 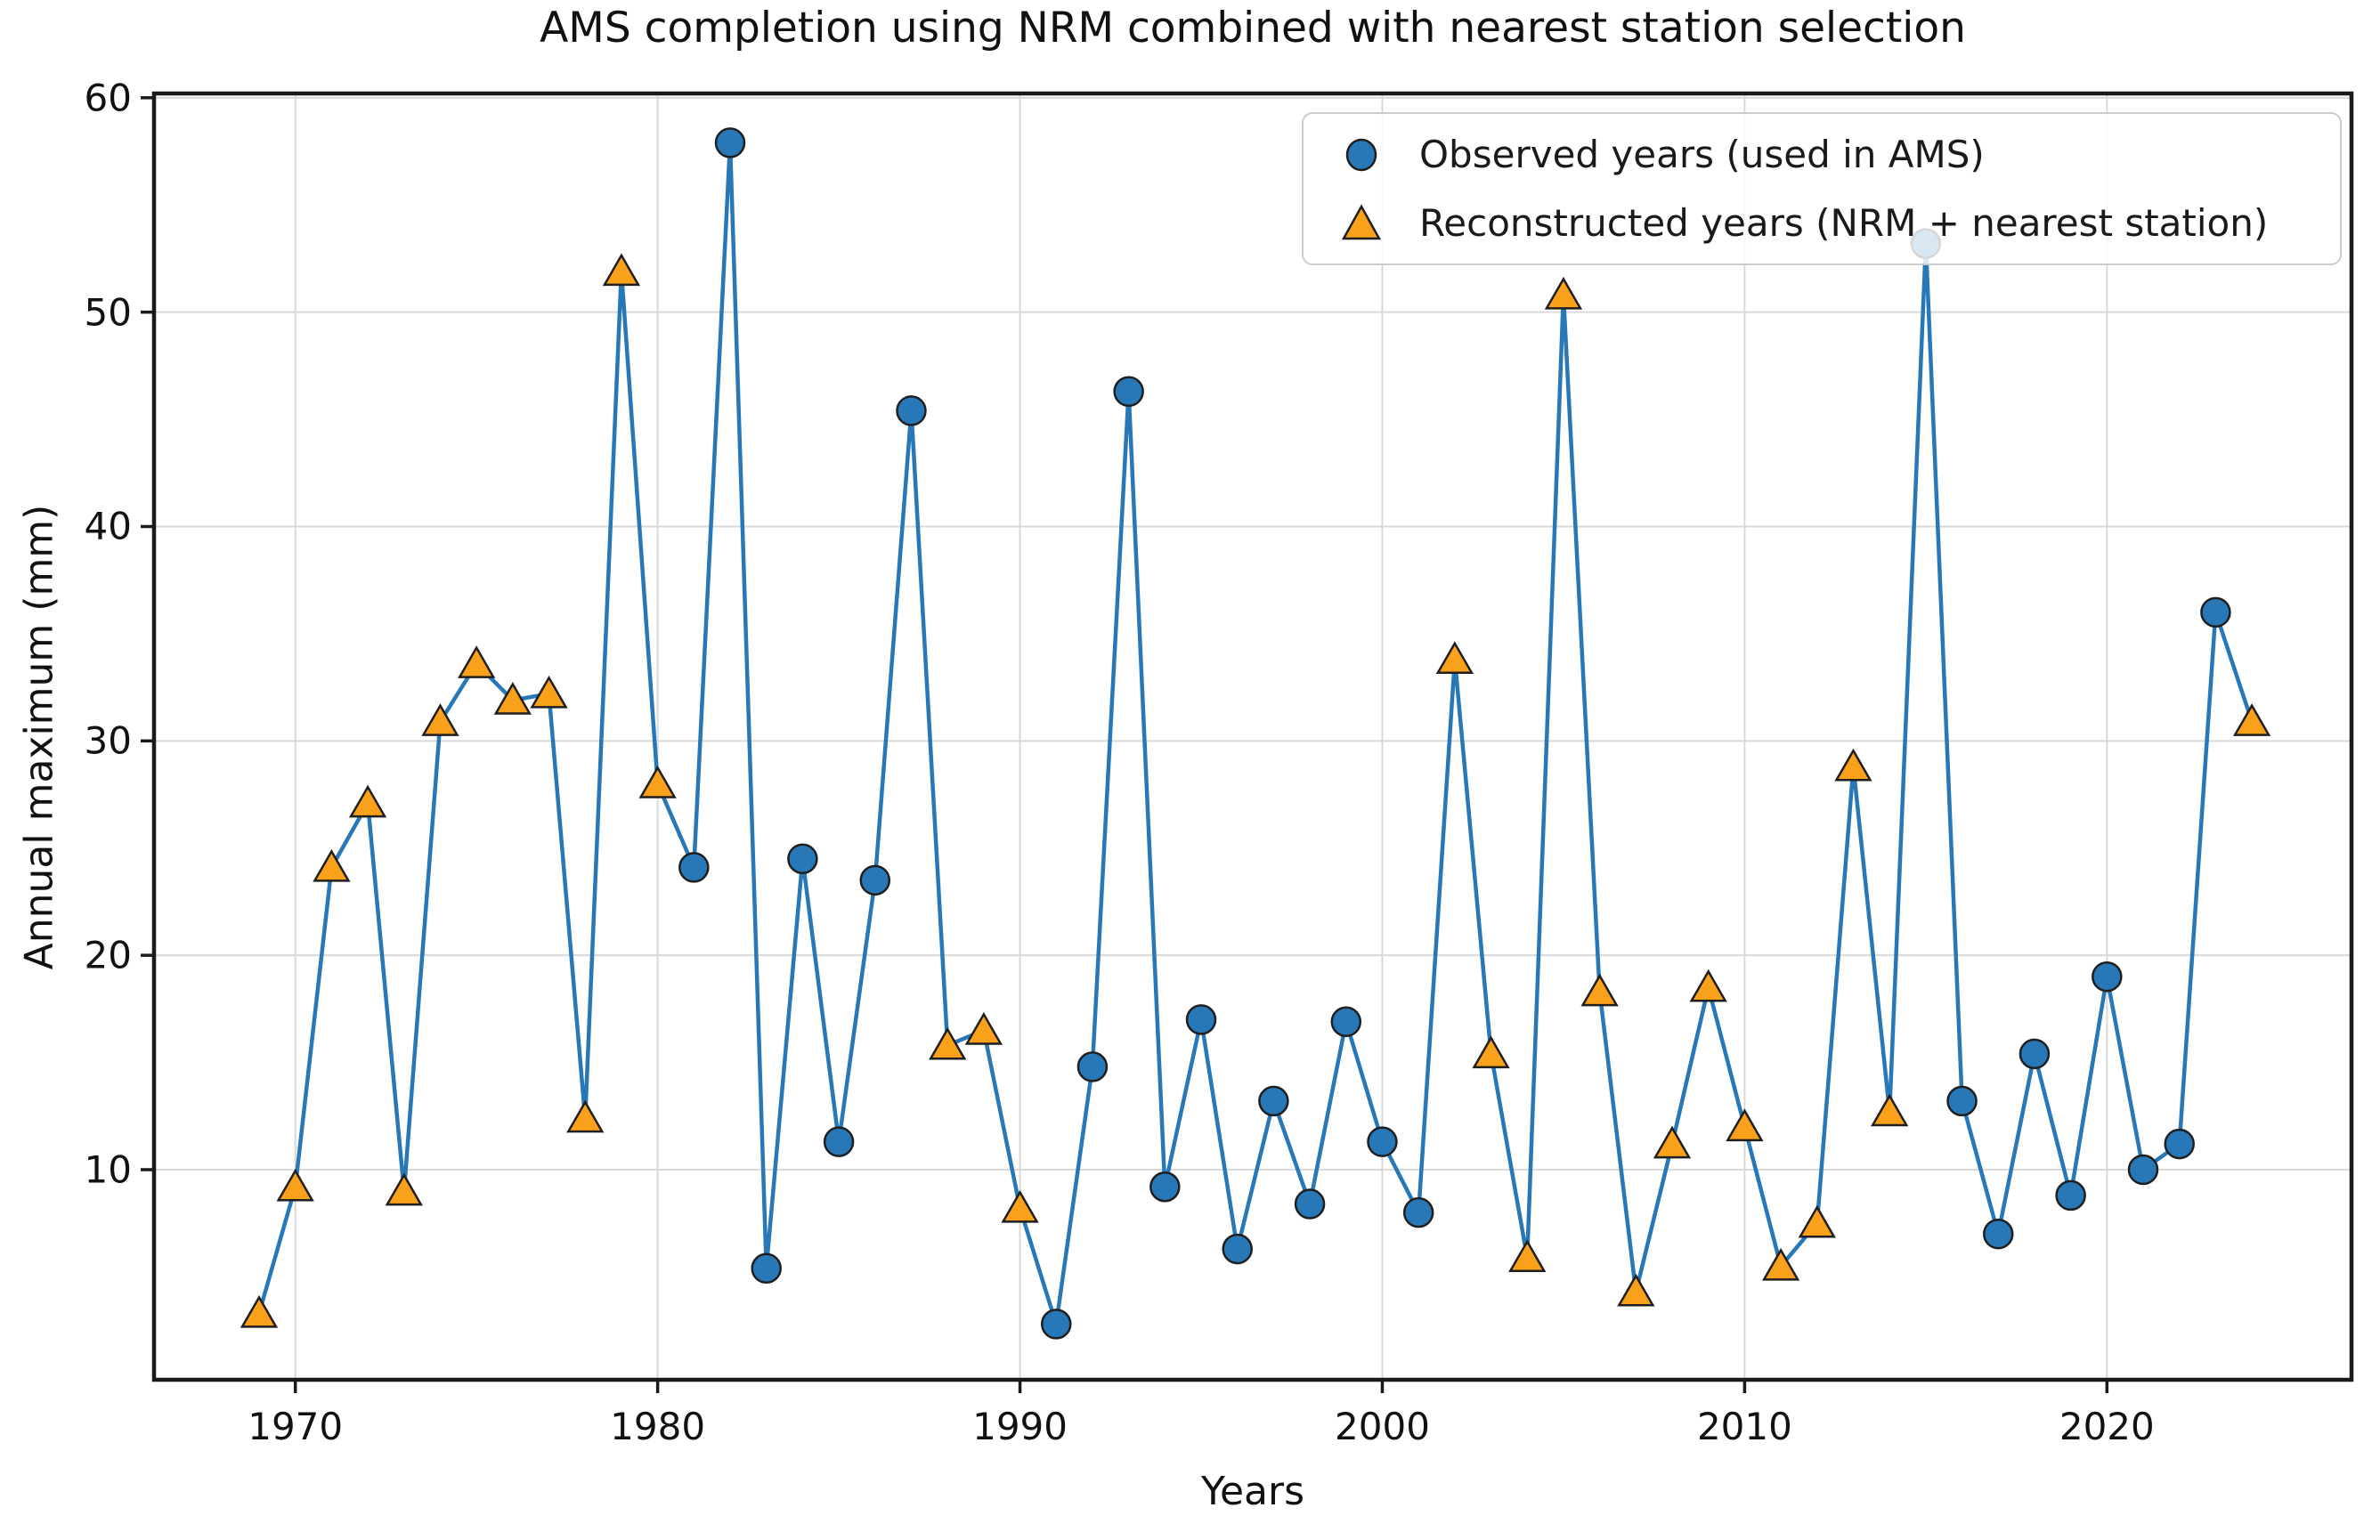 What do you see at coordinates (1418, 1212) in the screenshot?
I see `data-point-2001` at bounding box center [1418, 1212].